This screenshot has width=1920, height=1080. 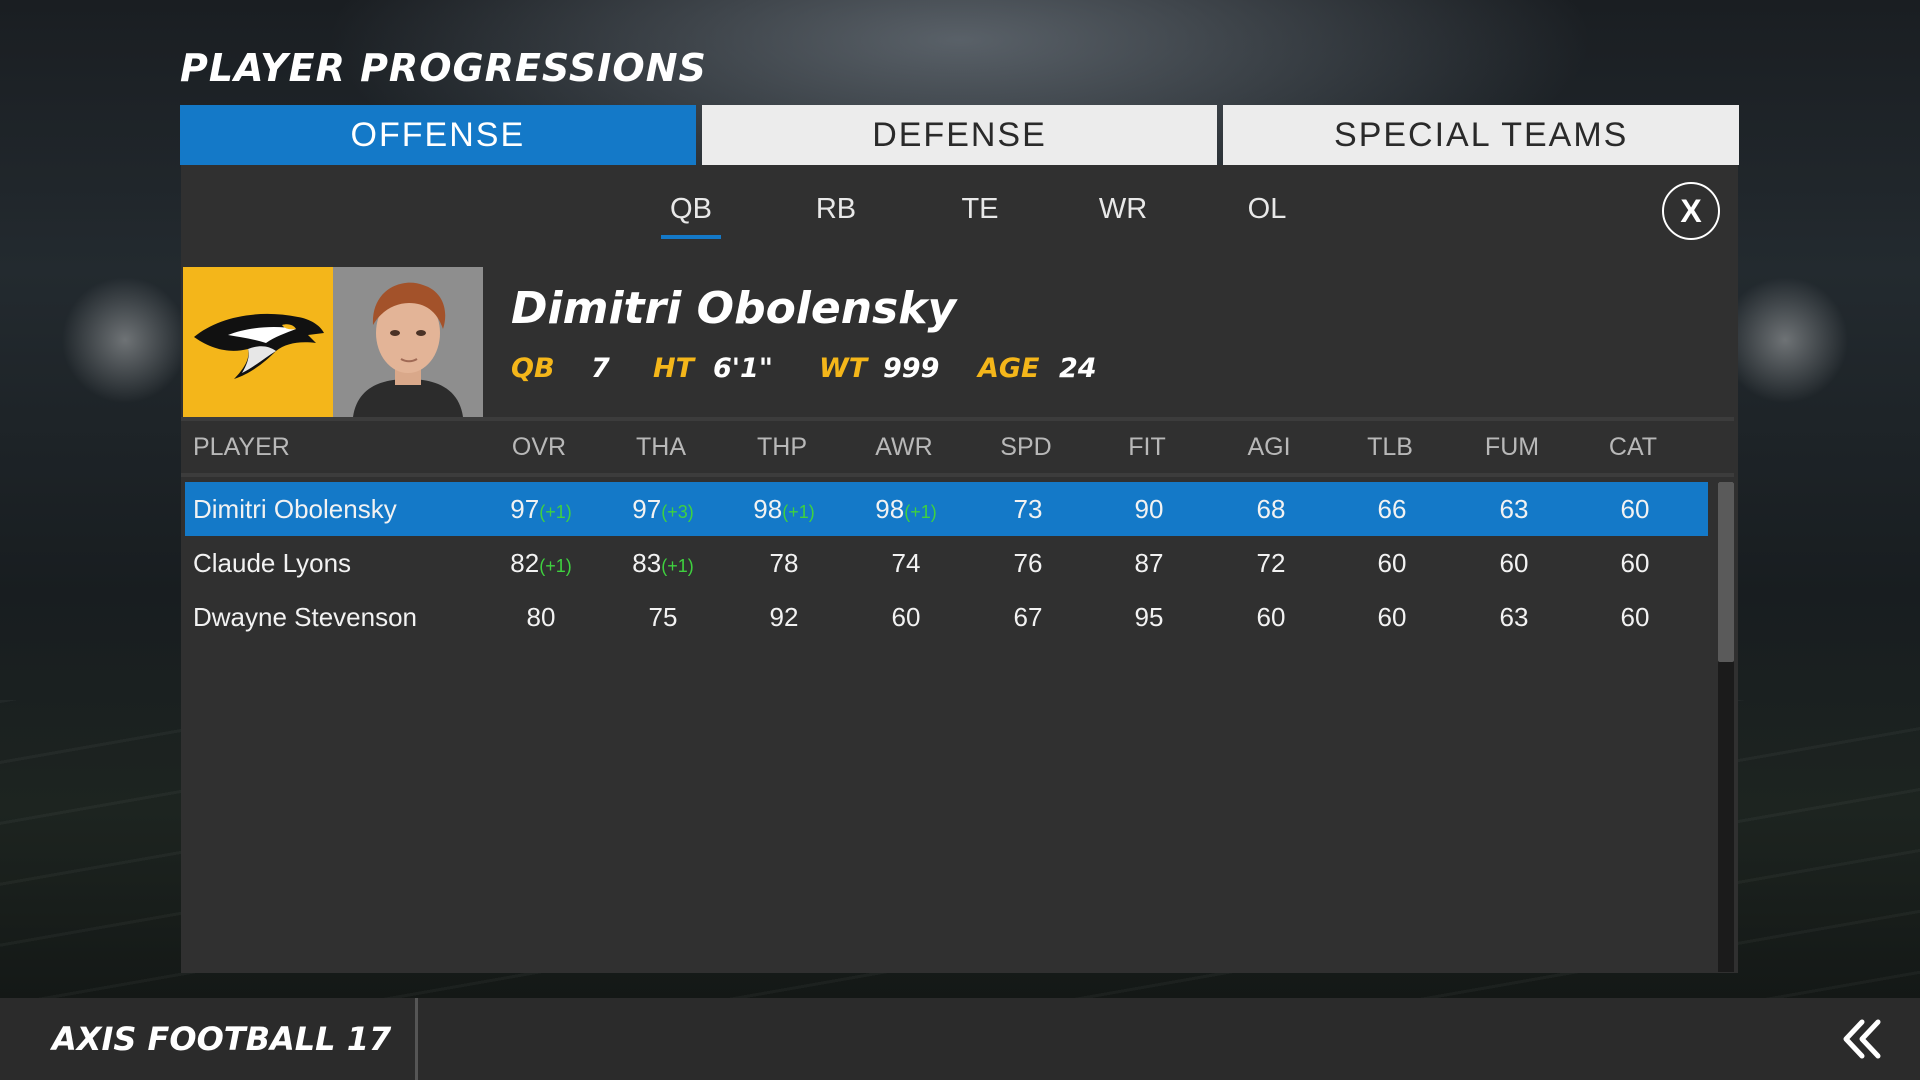 I want to click on stat-cell: 95, so click(x=1149, y=617).